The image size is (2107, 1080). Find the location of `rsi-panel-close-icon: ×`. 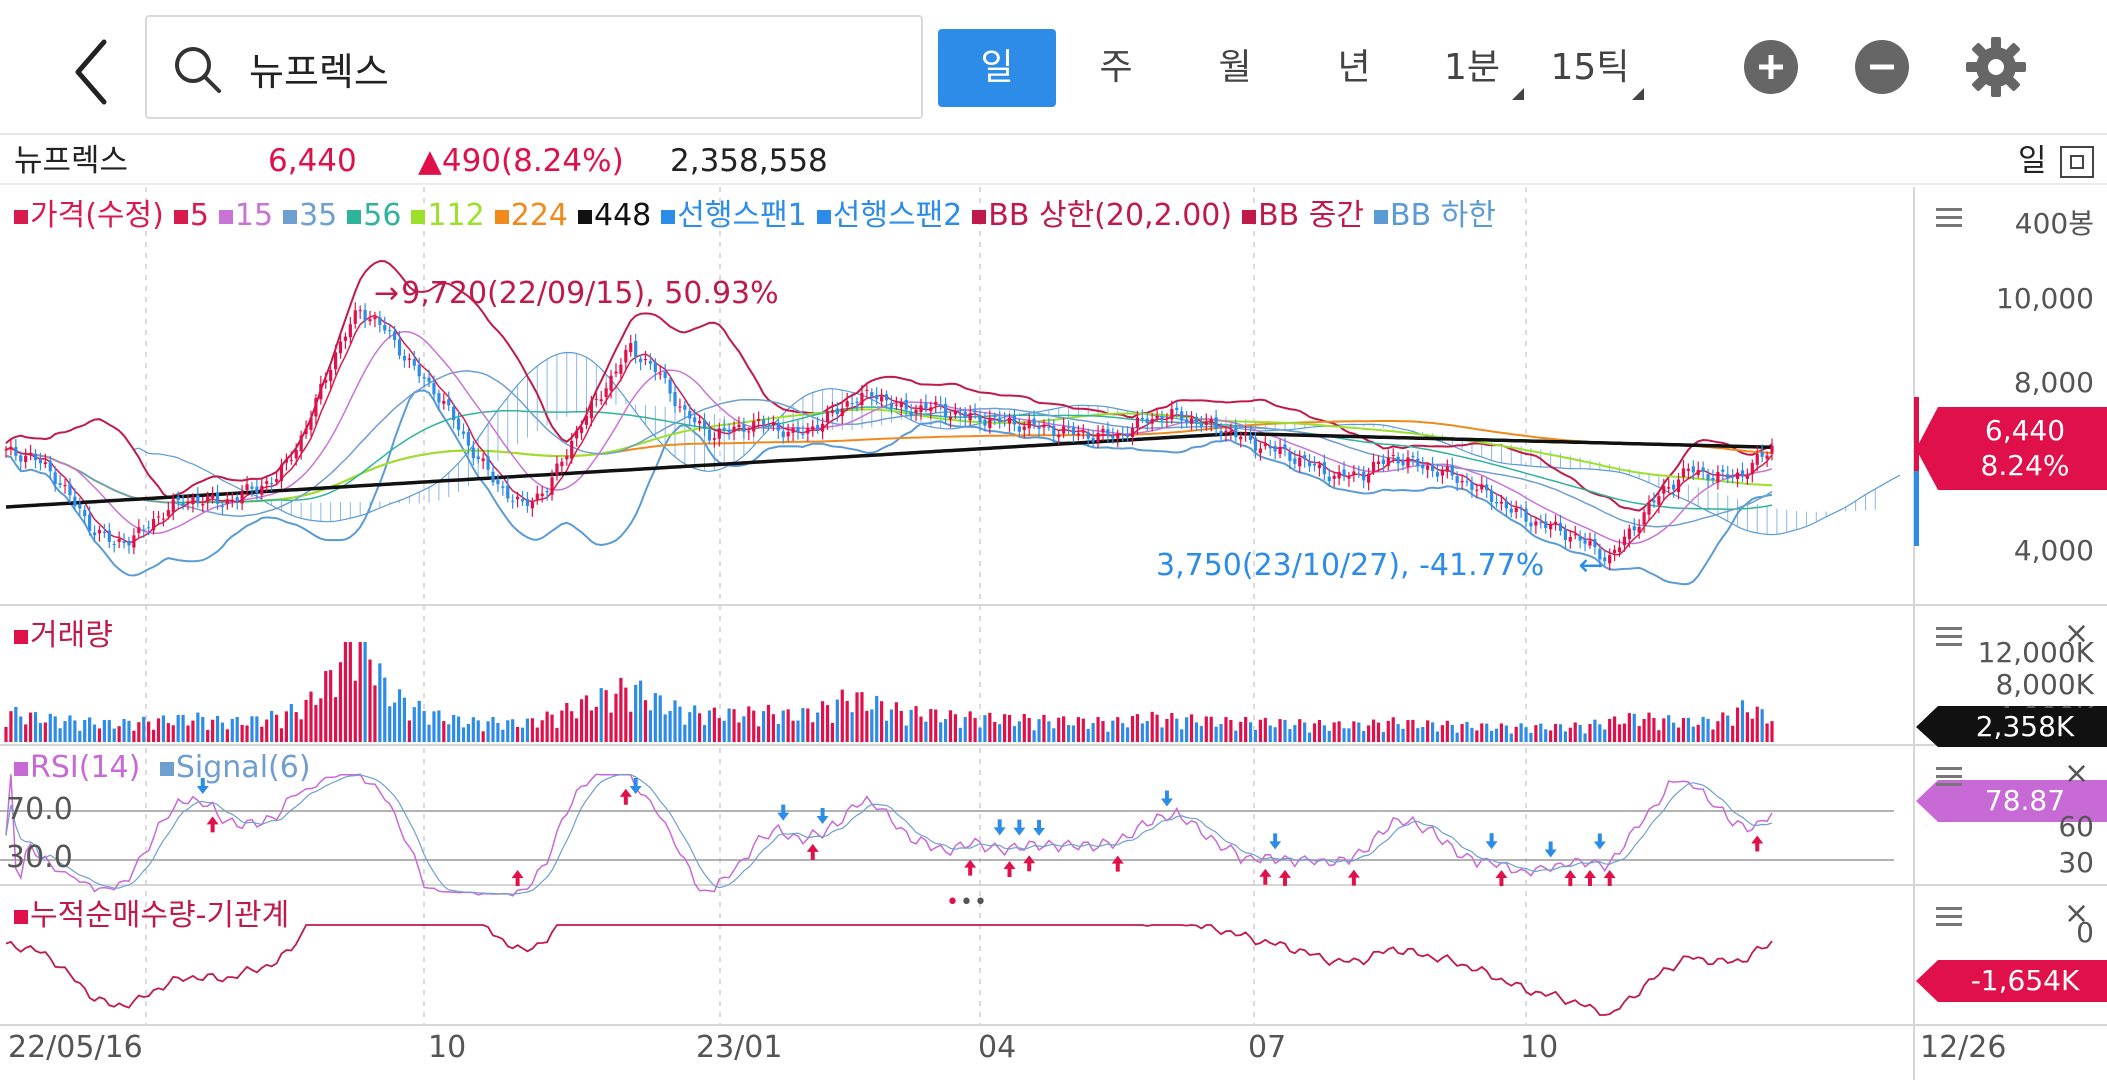

rsi-panel-close-icon: × is located at coordinates (2077, 773).